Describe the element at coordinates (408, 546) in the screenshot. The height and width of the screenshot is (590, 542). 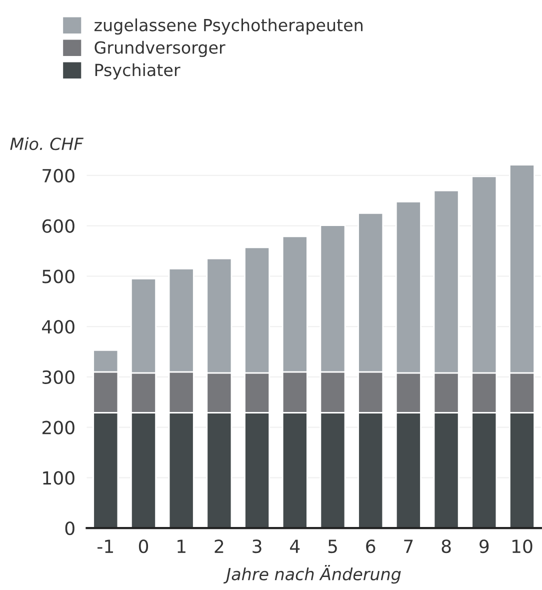
I see `x-tick-label: 7` at that location.